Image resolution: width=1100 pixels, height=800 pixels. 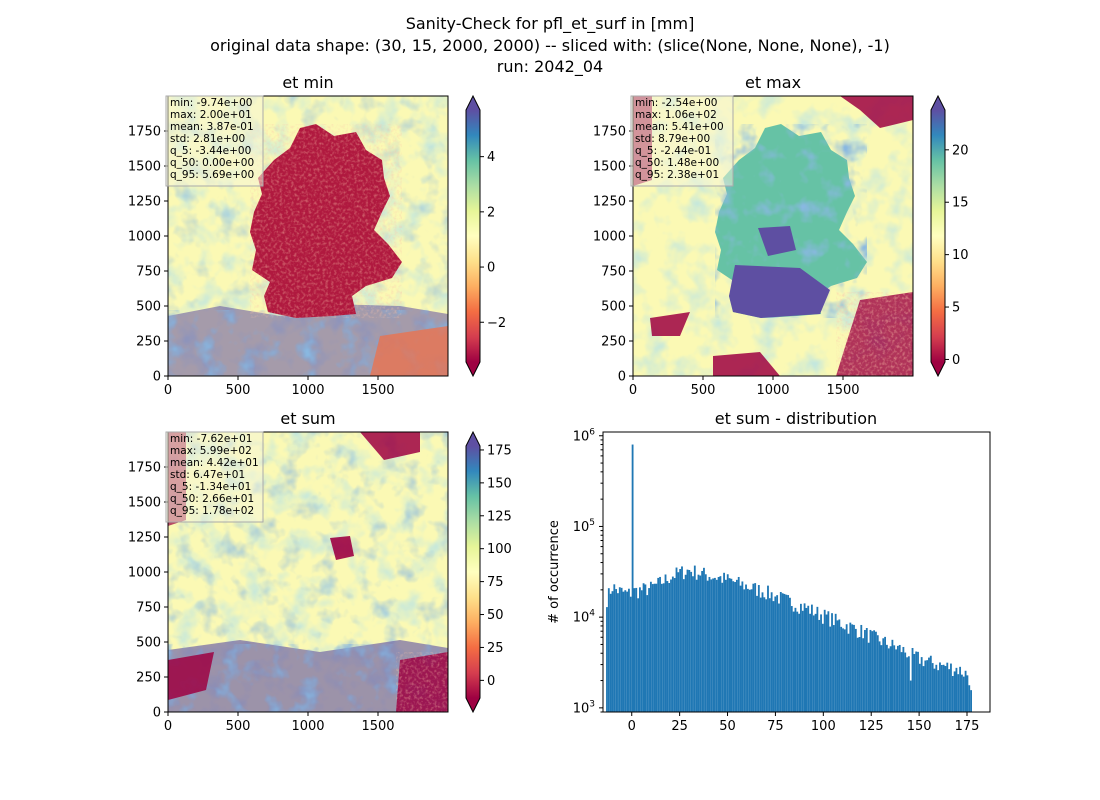 I want to click on stat-min: min: -7.62e+01, so click(x=211, y=439).